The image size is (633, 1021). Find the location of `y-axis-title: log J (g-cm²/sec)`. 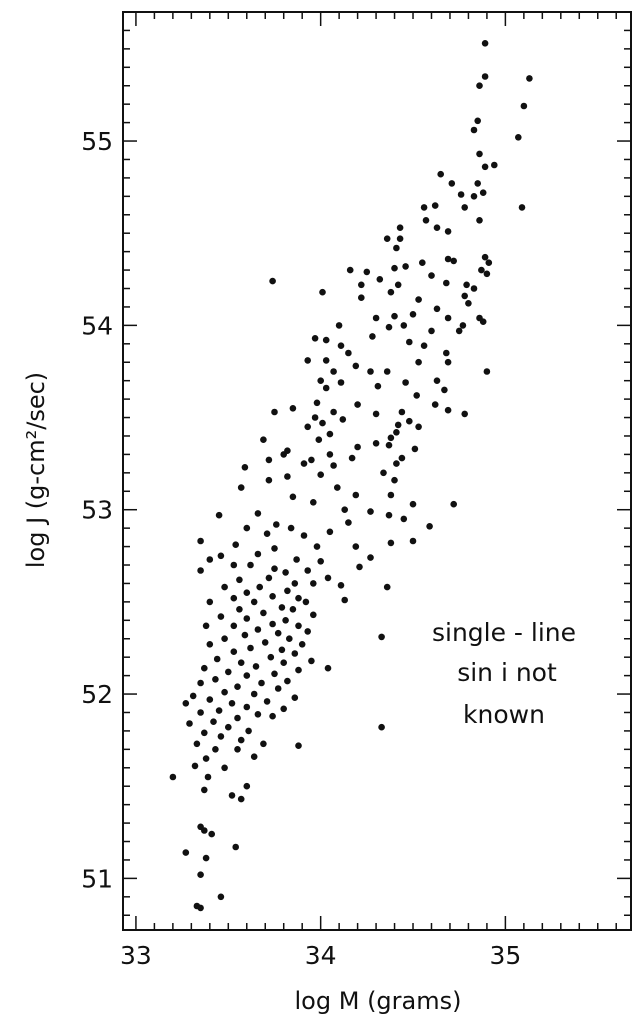

y-axis-title: log J (g-cm²/sec) is located at coordinates (36, 470).